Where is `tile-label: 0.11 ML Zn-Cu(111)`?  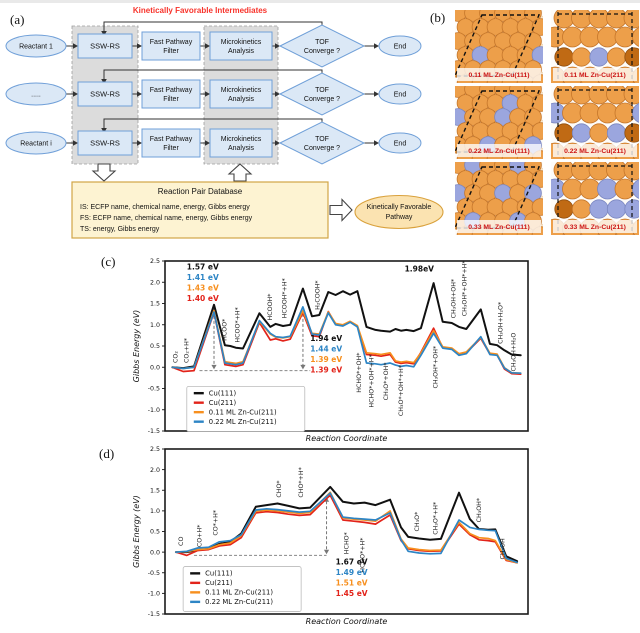
tile-label: 0.11 ML Zn-Cu(111) is located at coordinates (498, 75).